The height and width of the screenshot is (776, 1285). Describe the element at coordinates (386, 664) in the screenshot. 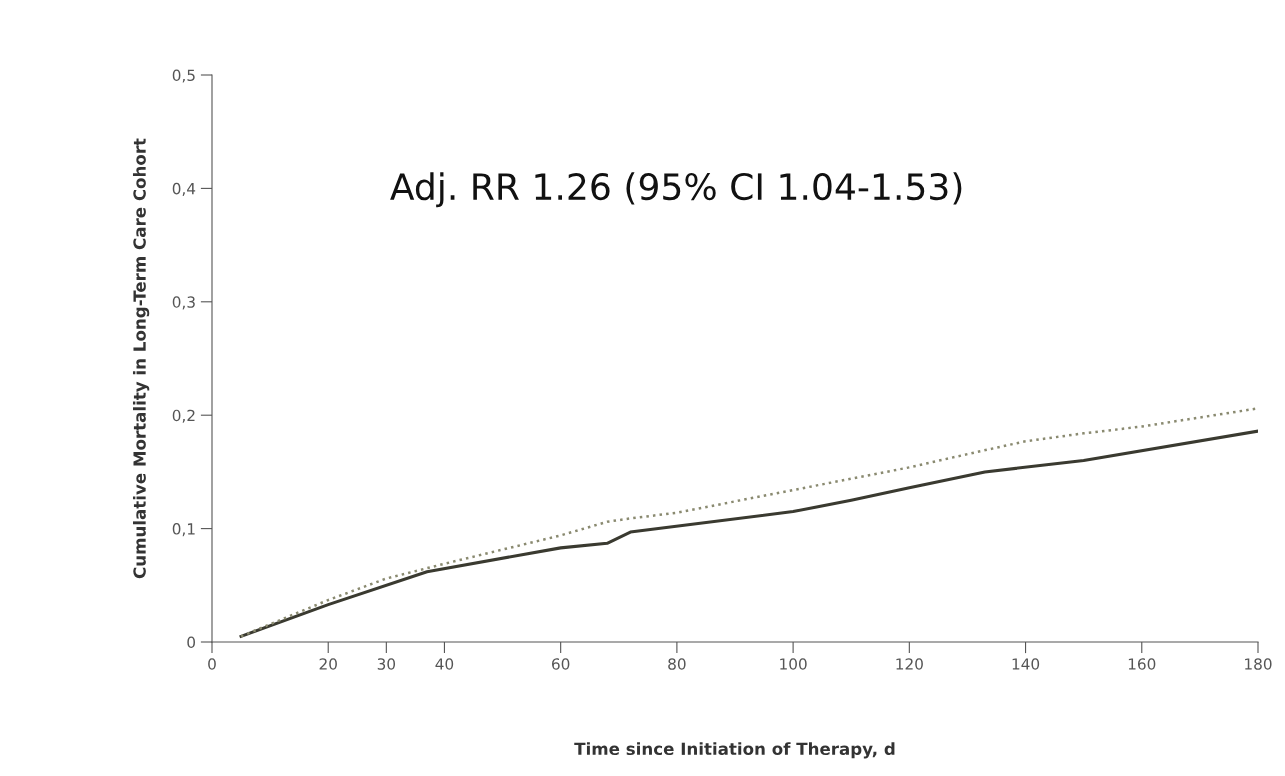

I see `x-tick-label: 30` at that location.